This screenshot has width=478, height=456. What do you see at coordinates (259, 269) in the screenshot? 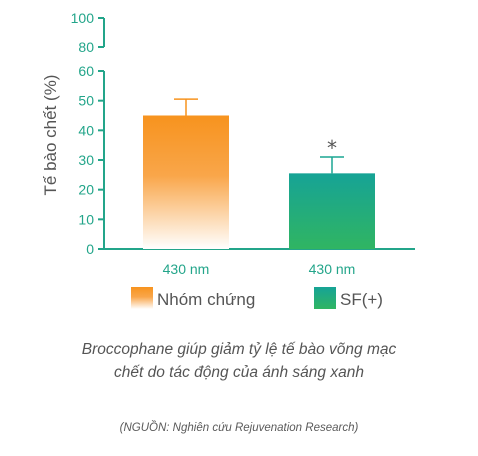
I see `category-labels: 430 nm 430 nm` at bounding box center [259, 269].